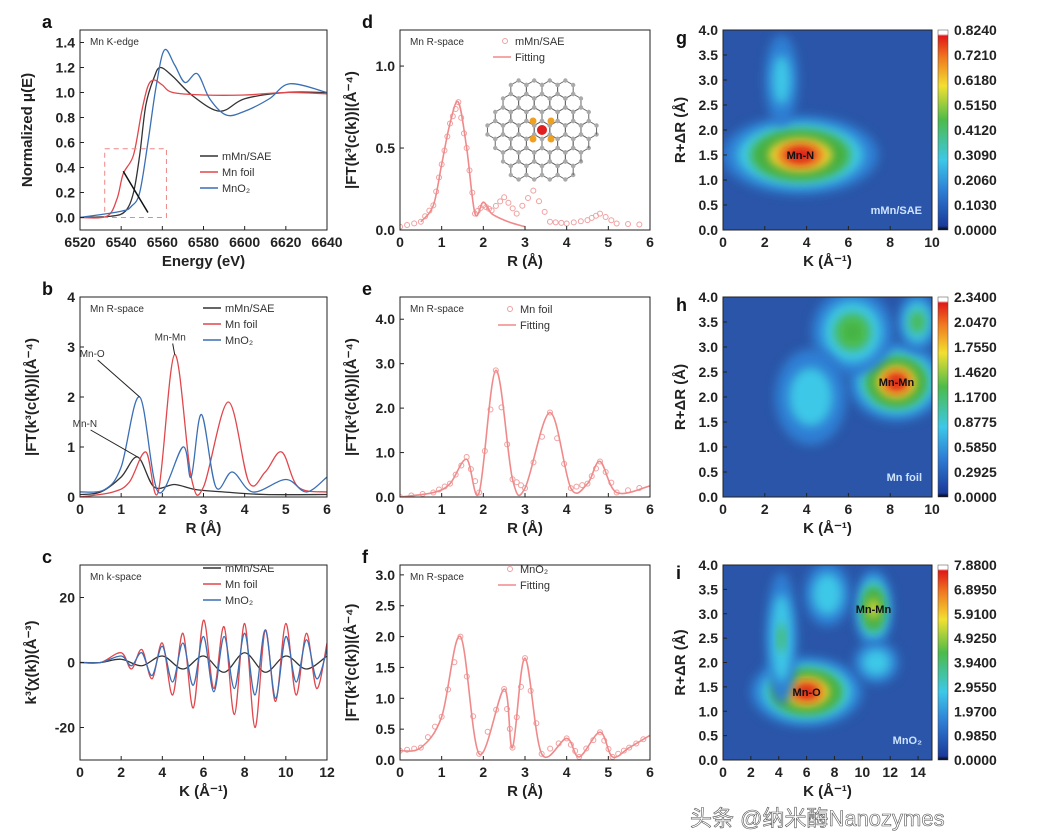  What do you see at coordinates (975, 205) in the screenshot?
I see `colorbar-tick-label: 0.1030` at bounding box center [975, 205].